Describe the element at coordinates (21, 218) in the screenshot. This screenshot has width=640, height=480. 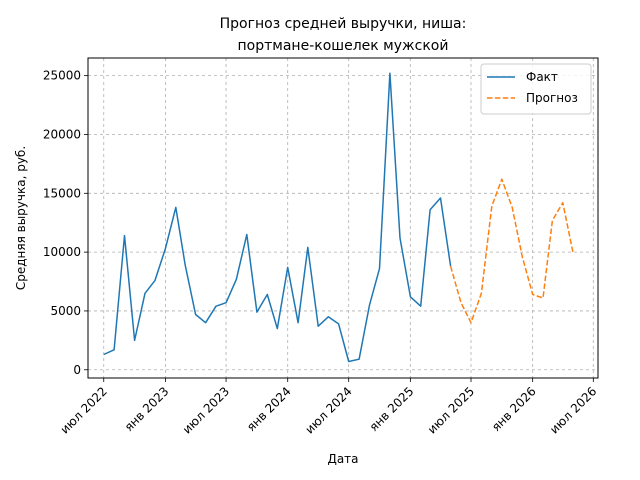
I see `y-axis-title: Средняя выручка, руб.` at that location.